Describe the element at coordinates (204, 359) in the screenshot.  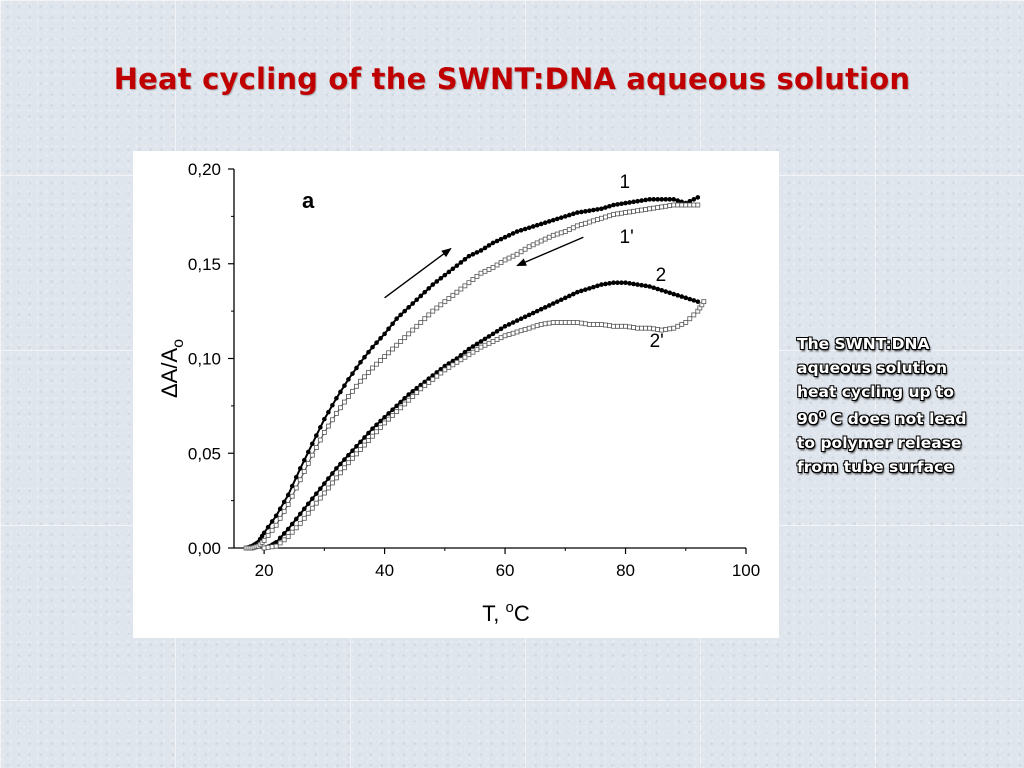
I see `y-tick-label: 0,10` at that location.